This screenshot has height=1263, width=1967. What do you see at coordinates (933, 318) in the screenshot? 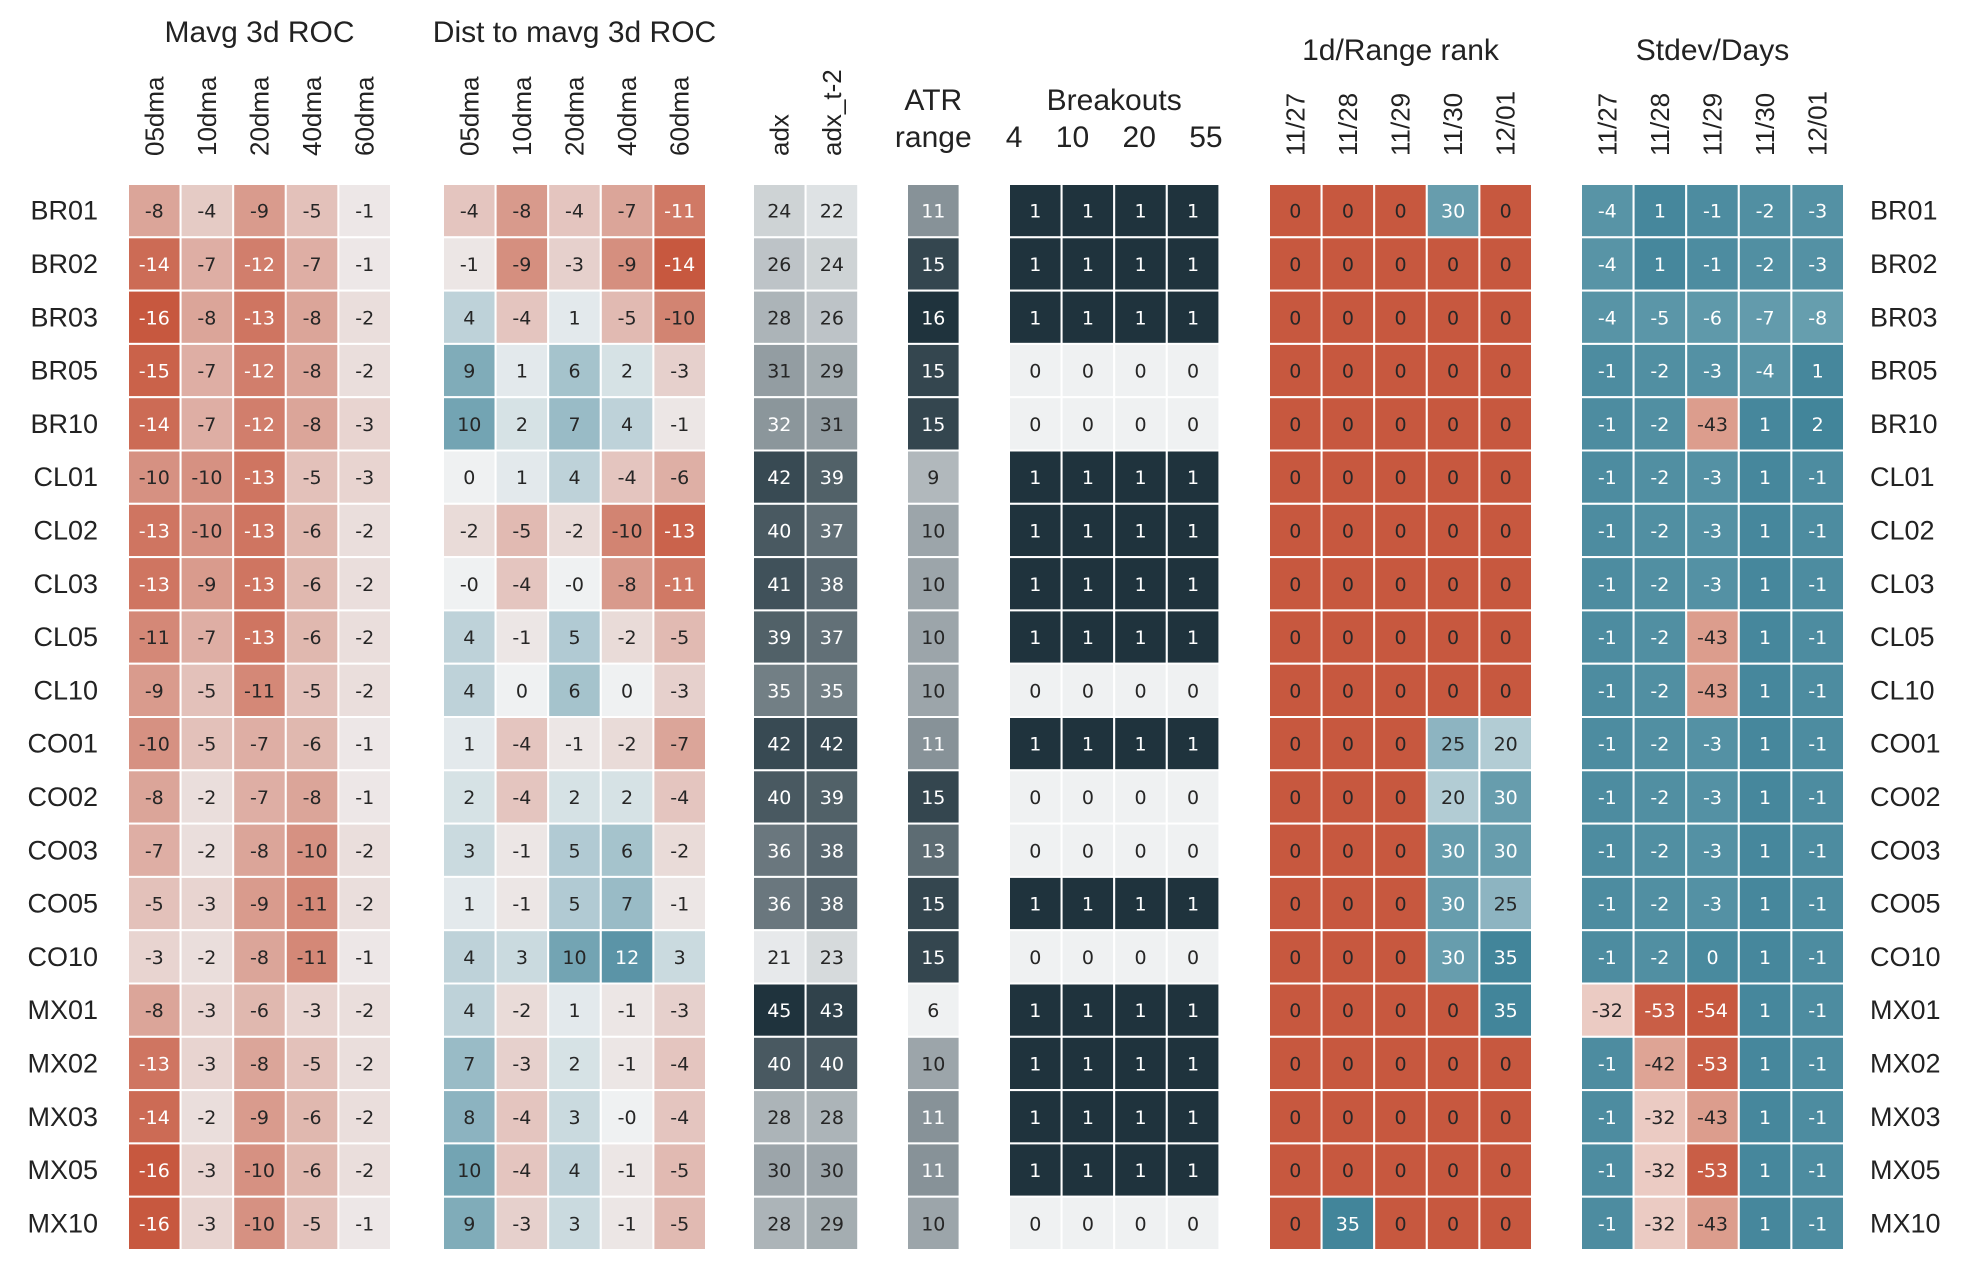
I see `cell-value: 16` at bounding box center [933, 318].